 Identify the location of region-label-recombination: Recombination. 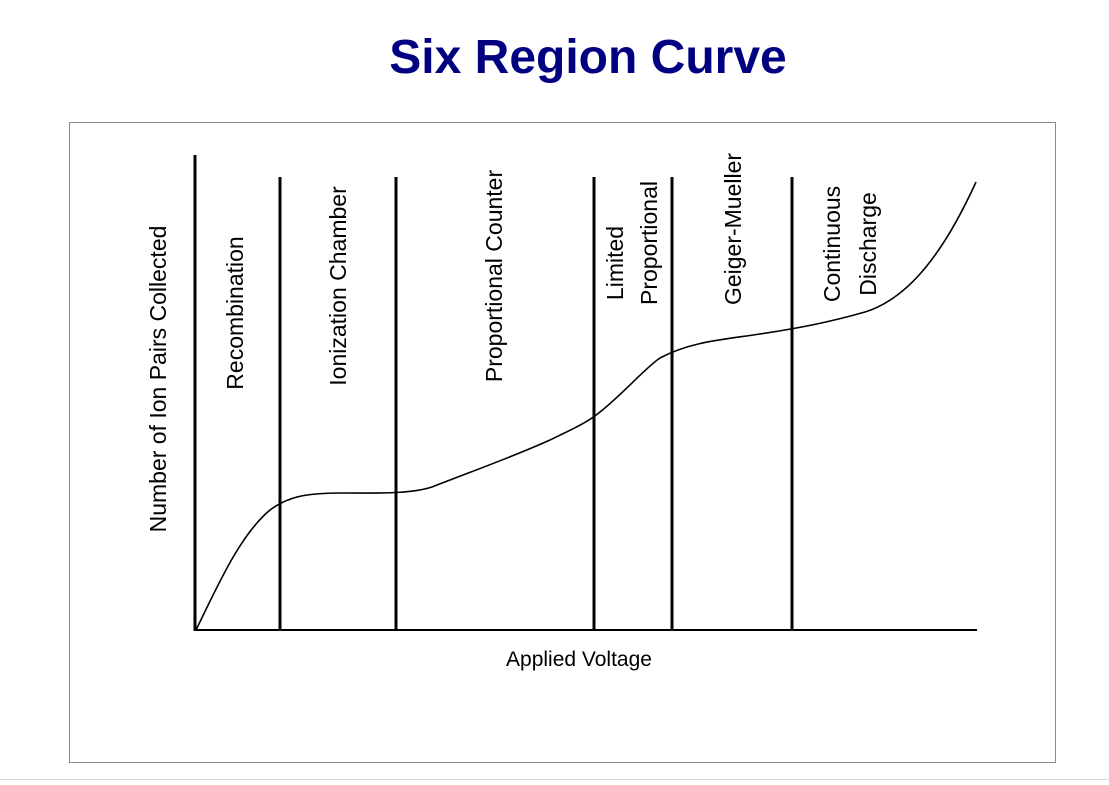
(235, 312).